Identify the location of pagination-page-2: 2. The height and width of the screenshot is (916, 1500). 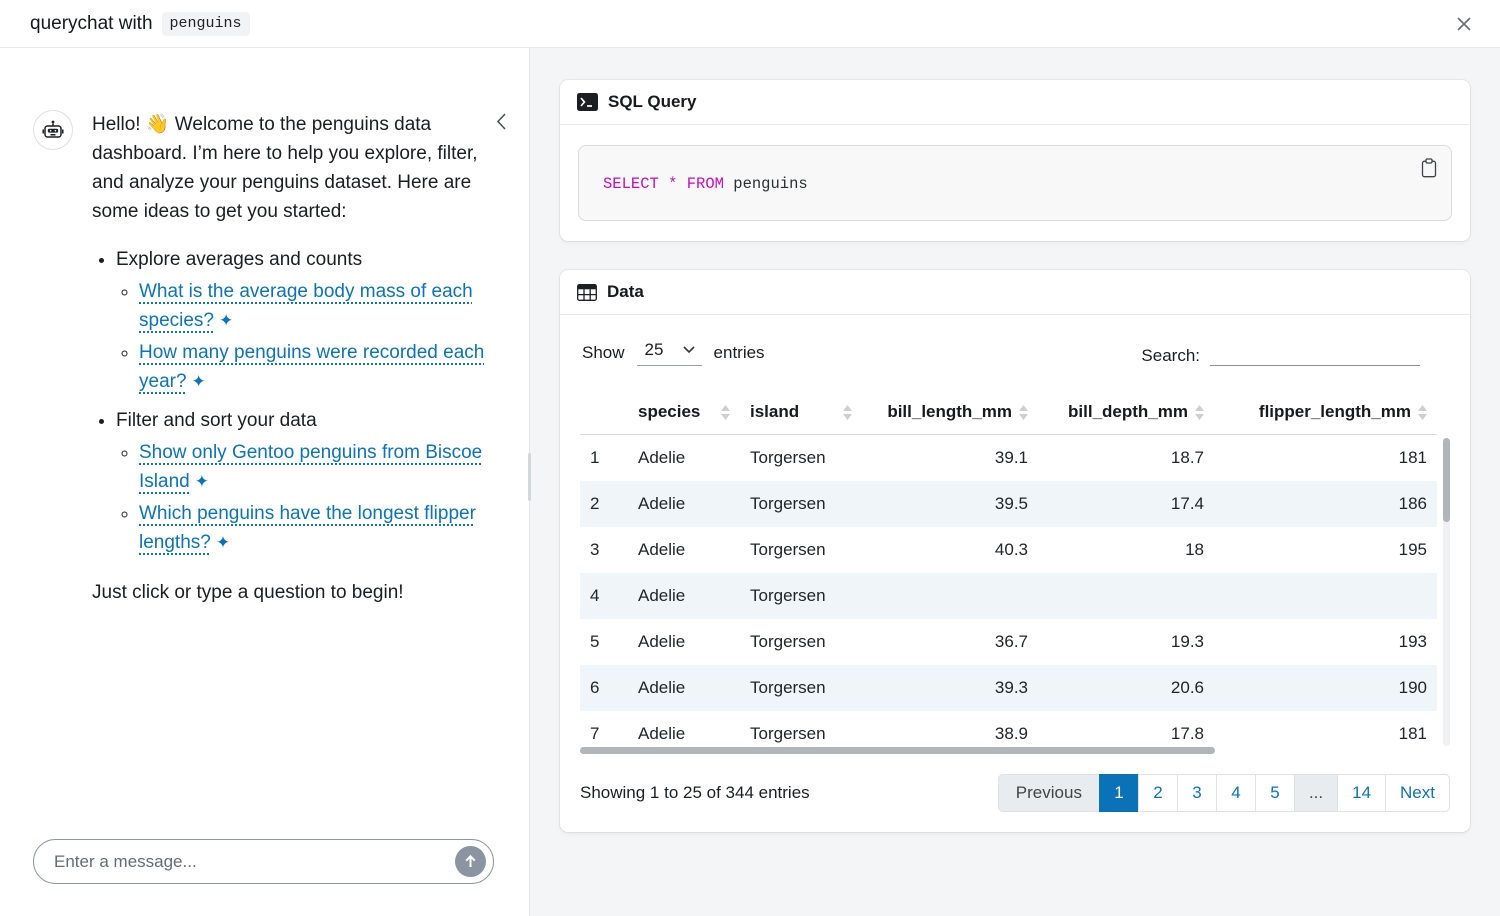
(1157, 793).